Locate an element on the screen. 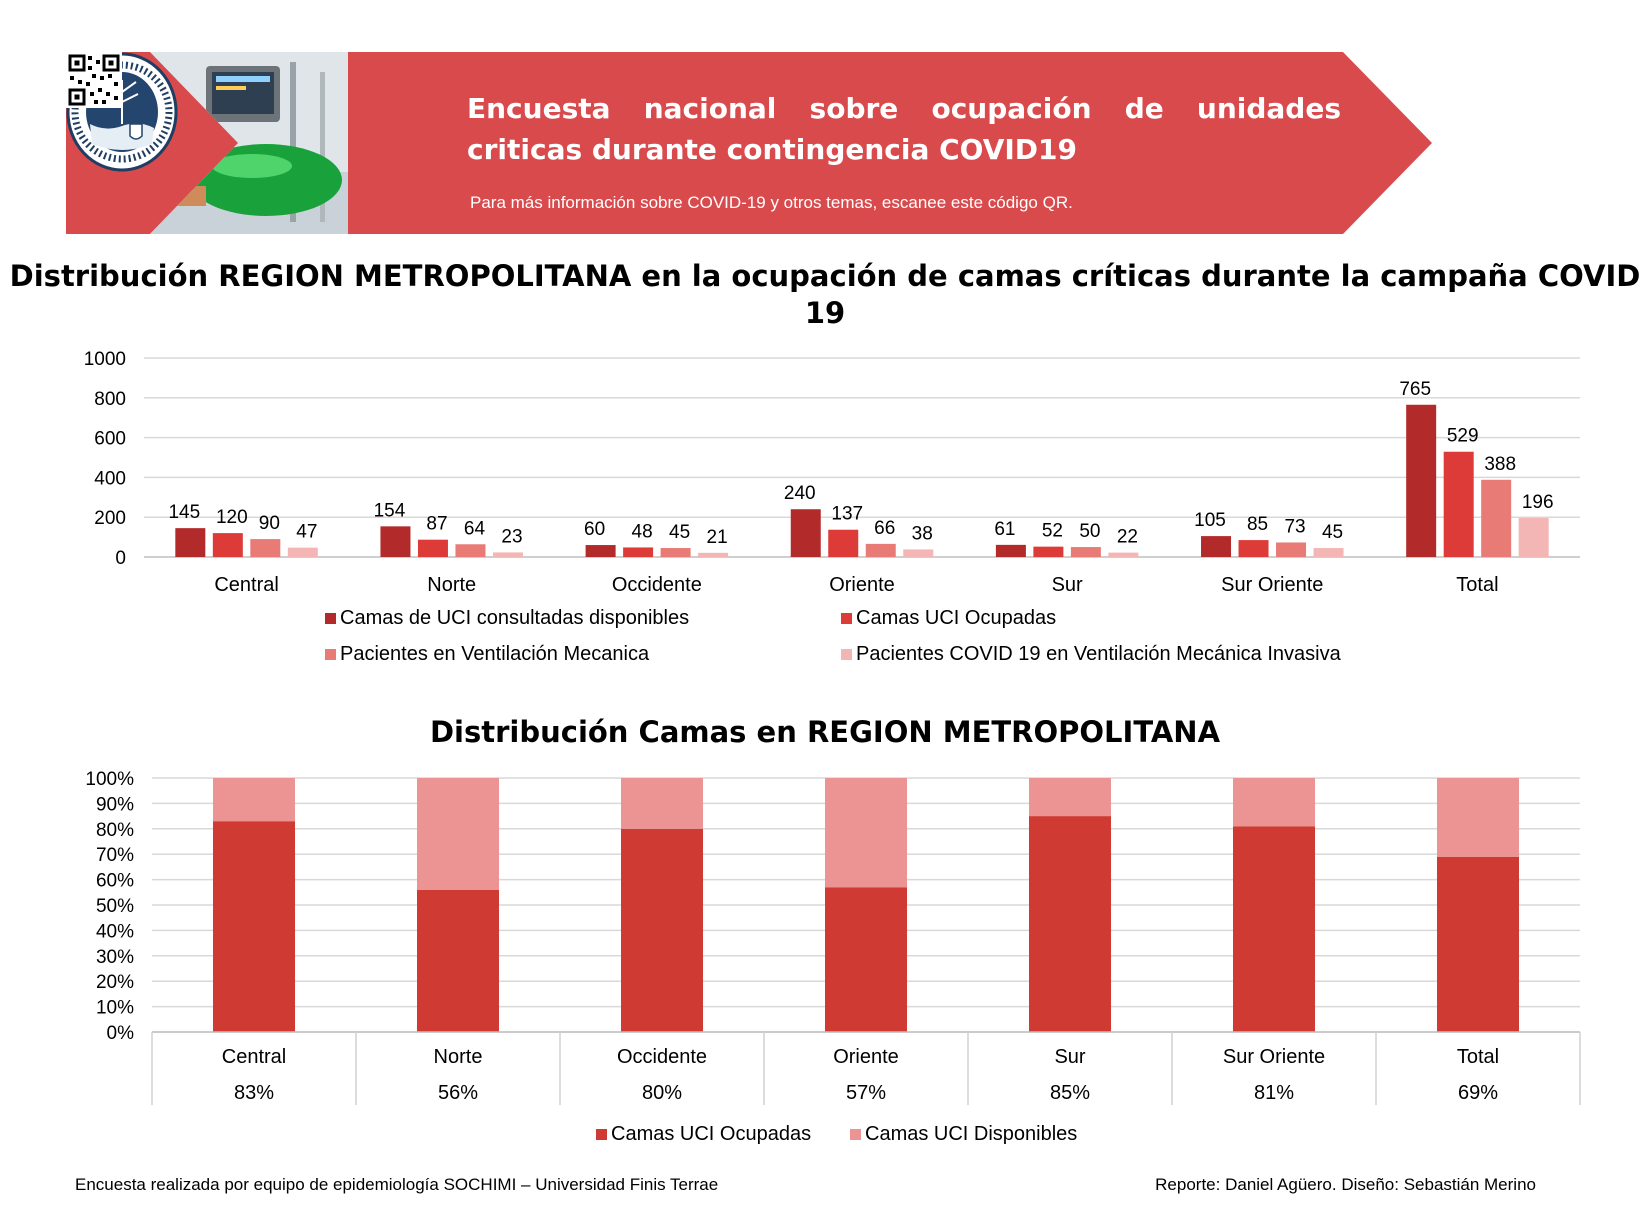  data-label-sur-s1: 52 is located at coordinates (1052, 531).